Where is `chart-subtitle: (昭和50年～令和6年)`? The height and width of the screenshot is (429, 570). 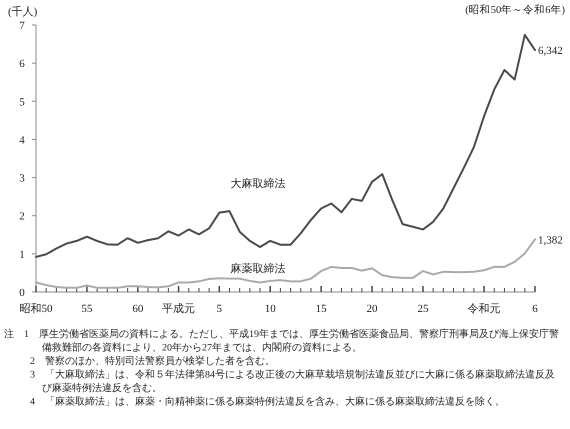 chart-subtitle: (昭和50年～令和6年) is located at coordinates (515, 9).